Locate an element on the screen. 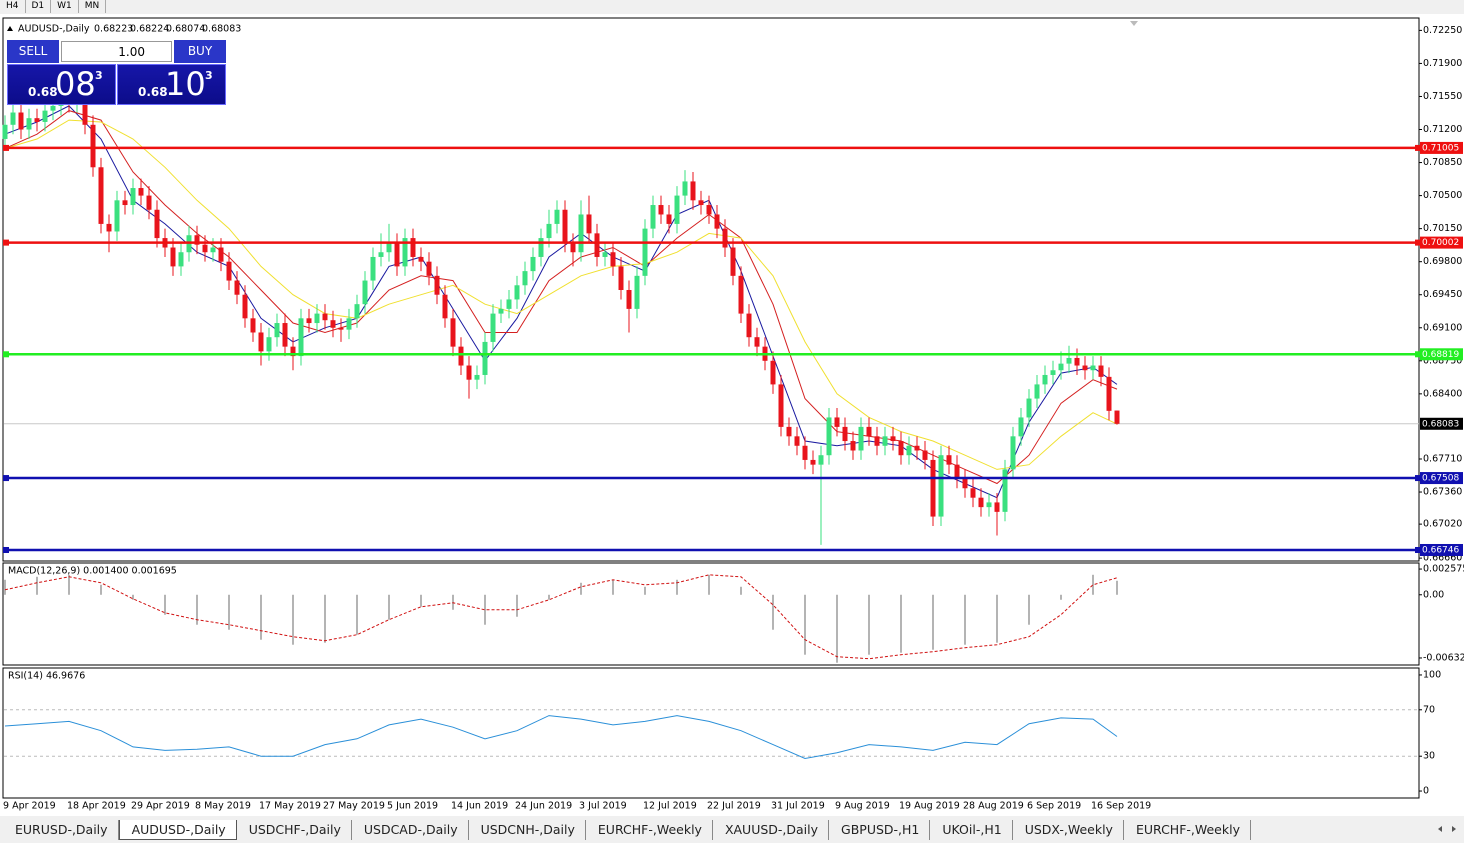 The image size is (1464, 843). y-tick-label: 0.67020 is located at coordinates (1442, 524).